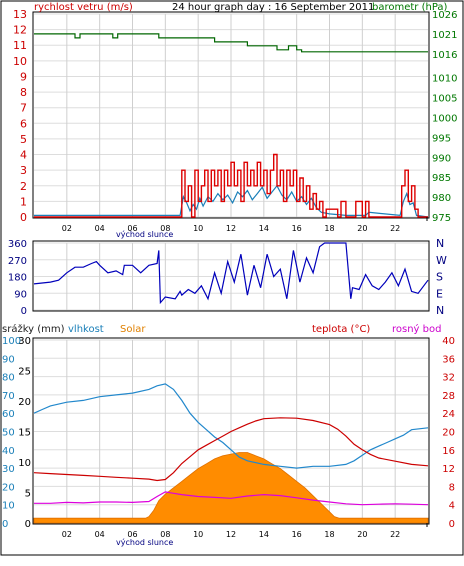 The width and height of the screenshot is (464, 566). Describe the element at coordinates (144, 234) in the screenshot. I see `sunrise-label-top: východ slunce` at that location.